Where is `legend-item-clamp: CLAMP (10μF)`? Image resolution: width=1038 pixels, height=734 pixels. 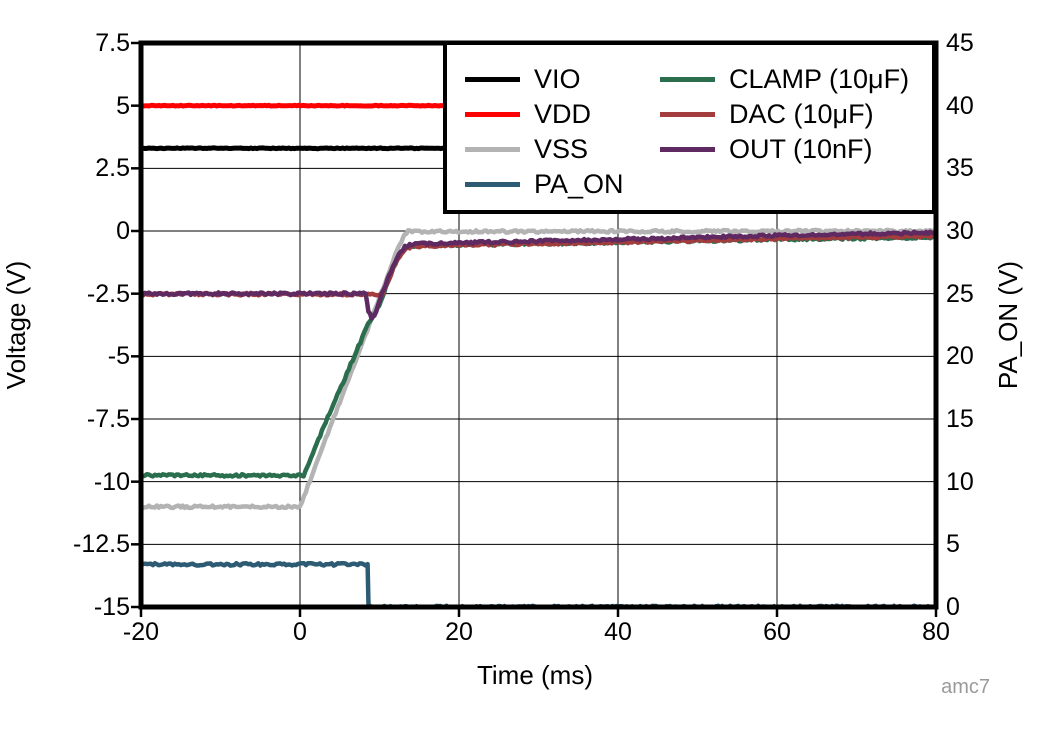
legend-item-clamp: CLAMP (10μF) is located at coordinates (784, 79).